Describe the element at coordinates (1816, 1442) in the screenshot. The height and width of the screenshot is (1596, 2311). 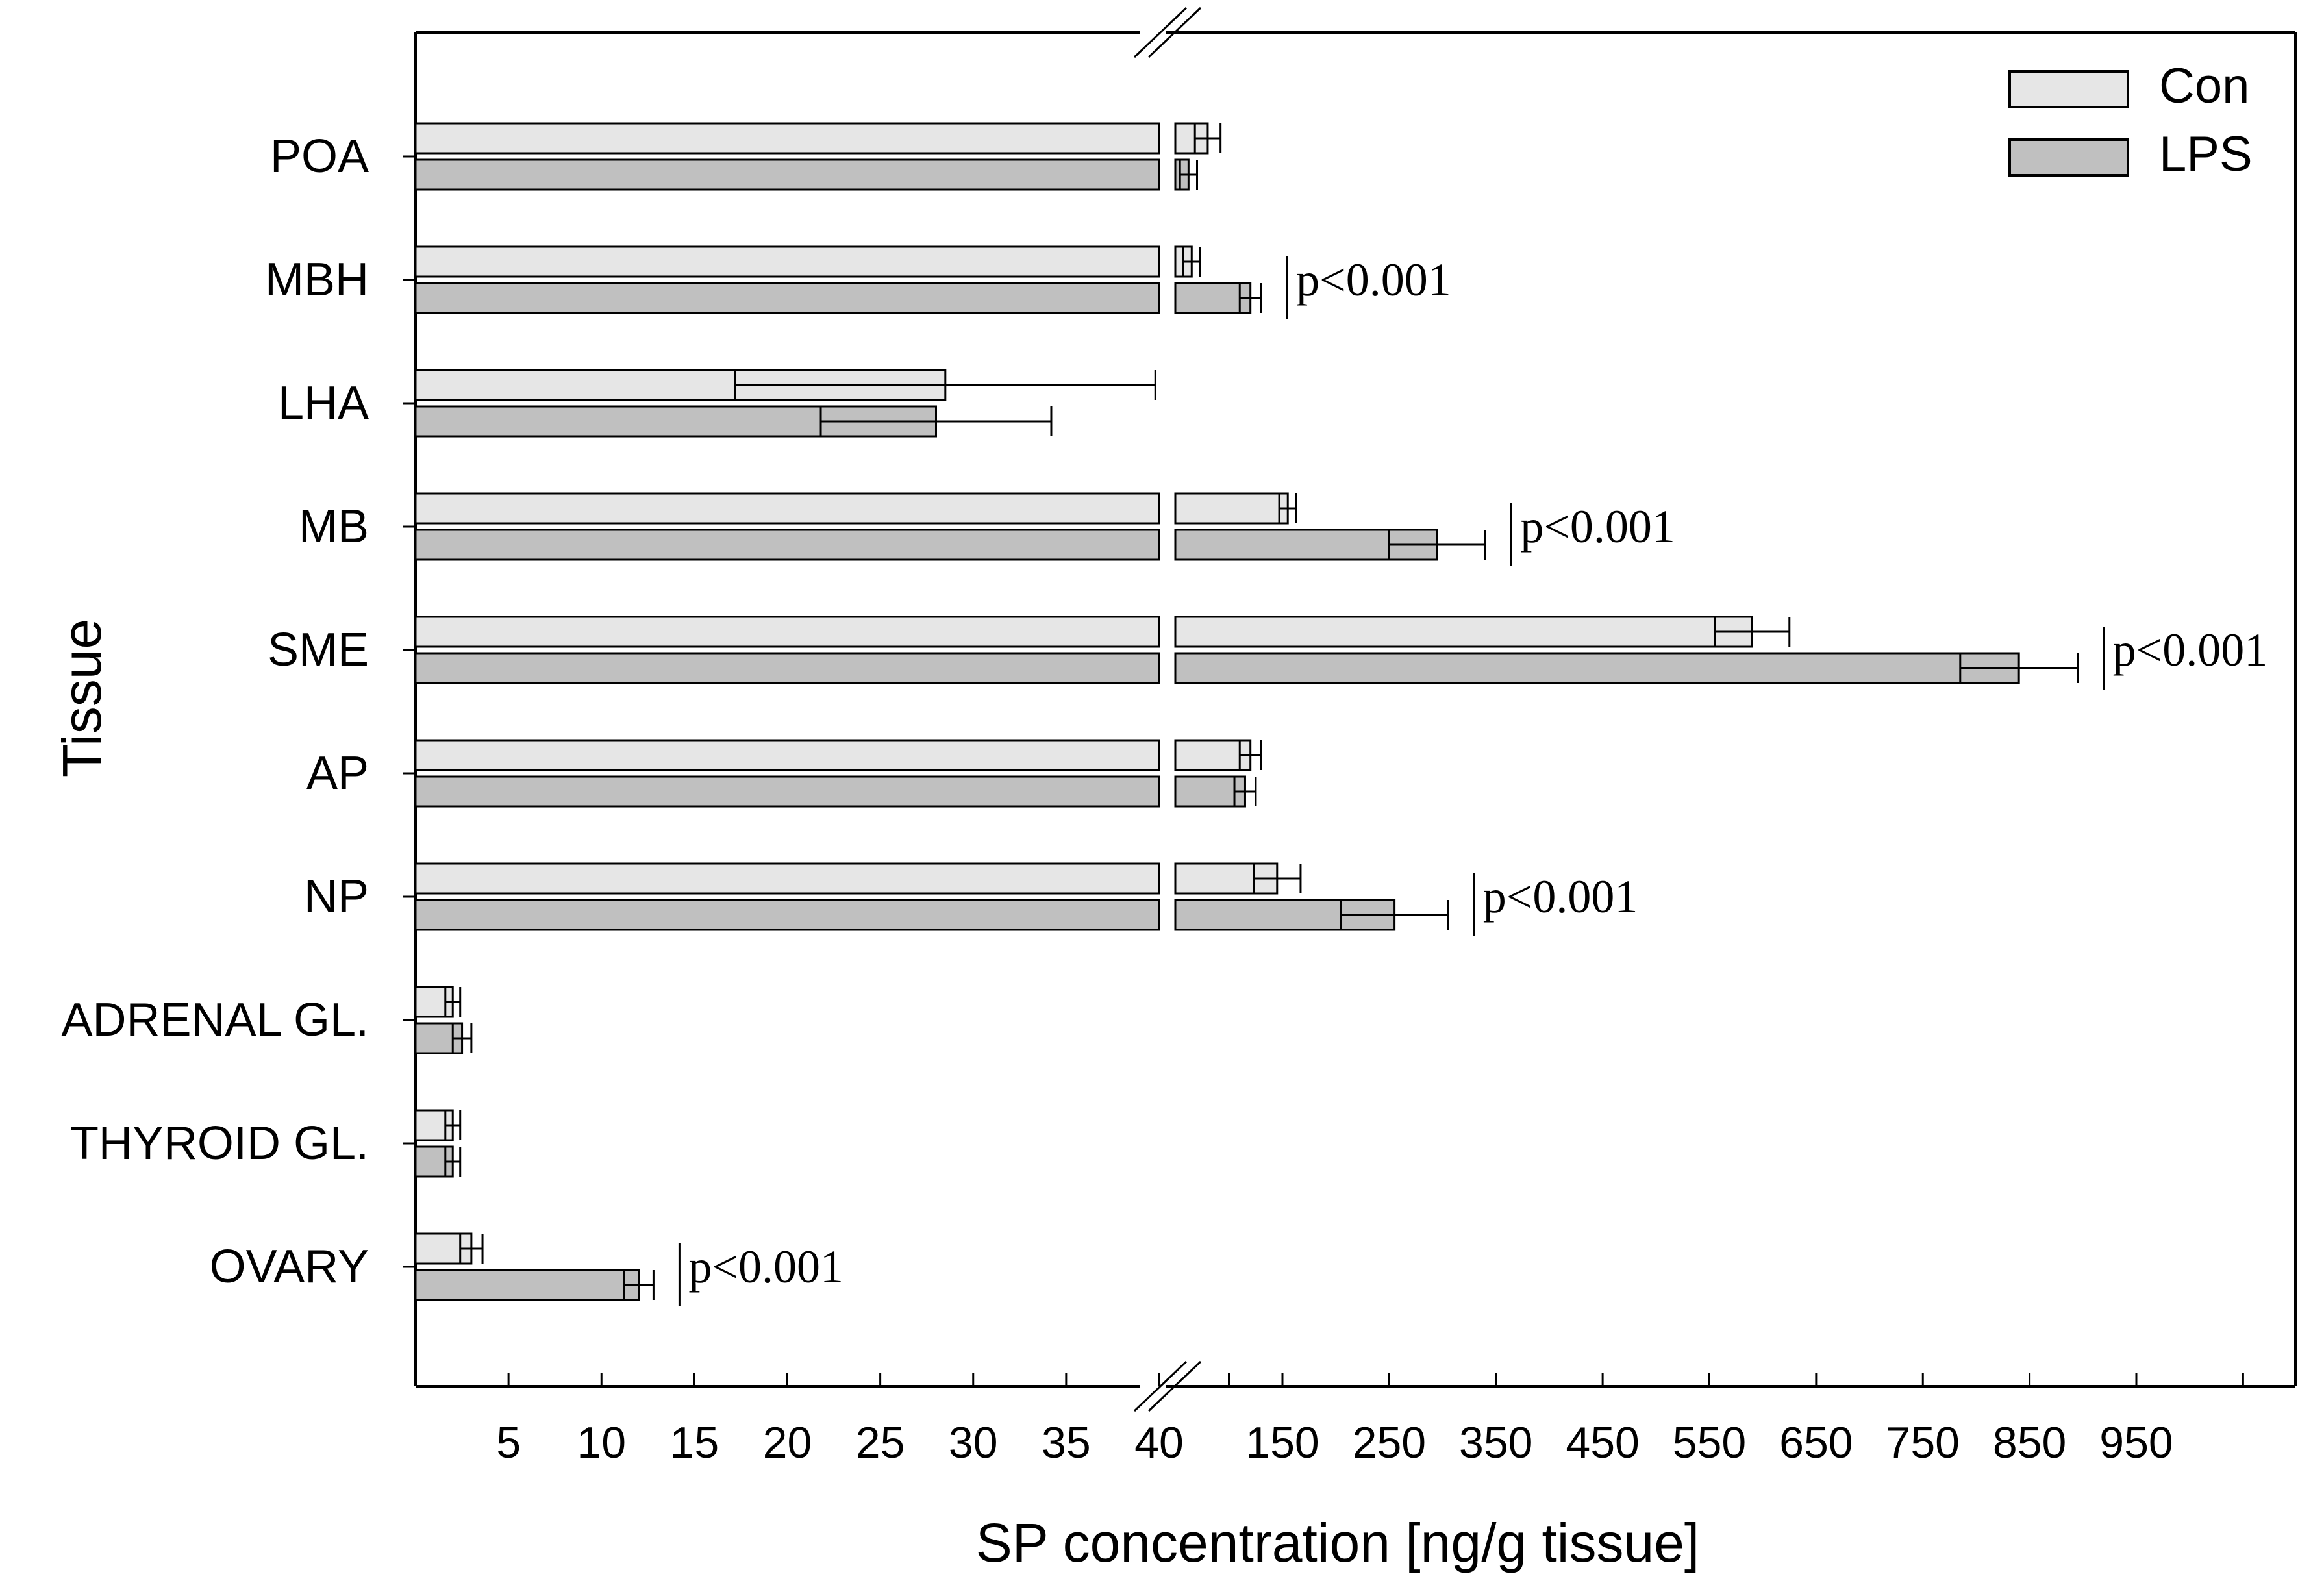
I see `x-tick-label: 650` at that location.